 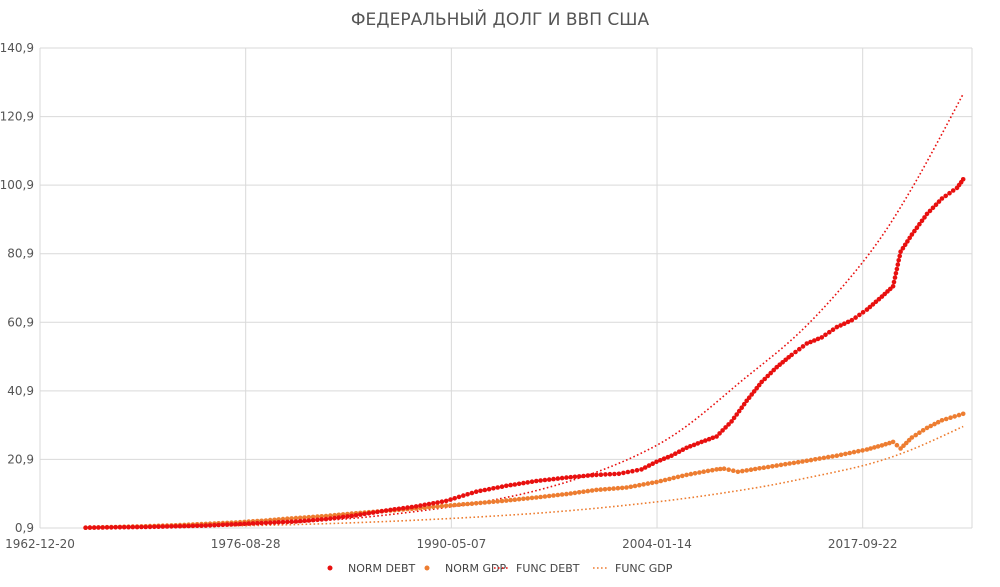 What do you see at coordinates (465, 568) in the screenshot?
I see `legend-item-norm-gdp: NORM GDP` at bounding box center [465, 568].